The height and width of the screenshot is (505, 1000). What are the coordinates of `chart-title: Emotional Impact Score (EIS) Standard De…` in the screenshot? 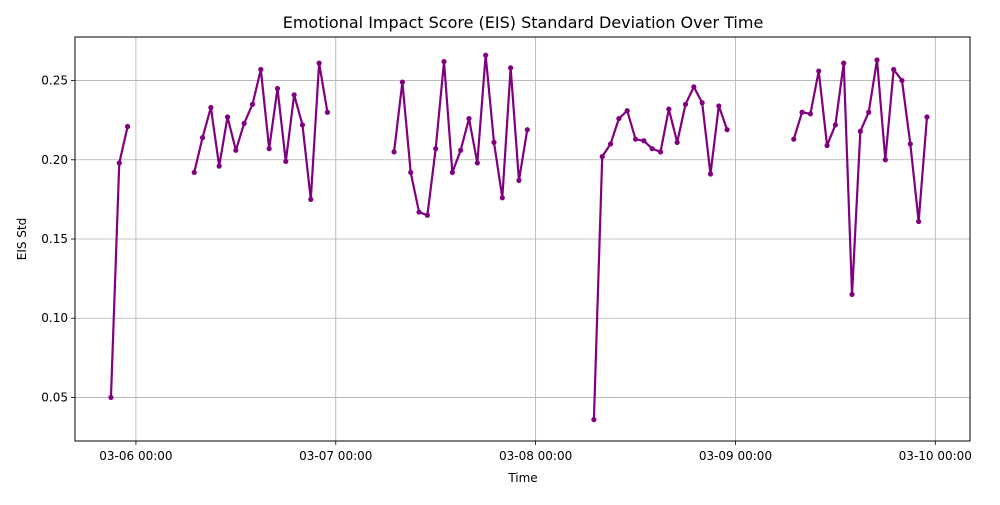 It's located at (523, 22).